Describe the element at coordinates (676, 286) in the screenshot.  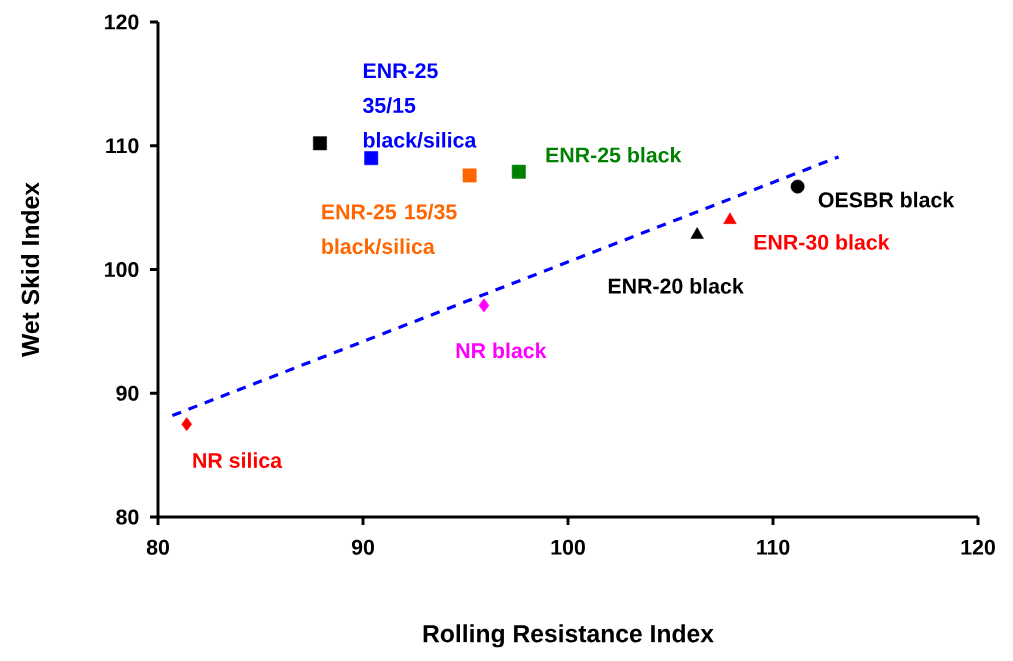
I see `text: ENR-20 black` at that location.